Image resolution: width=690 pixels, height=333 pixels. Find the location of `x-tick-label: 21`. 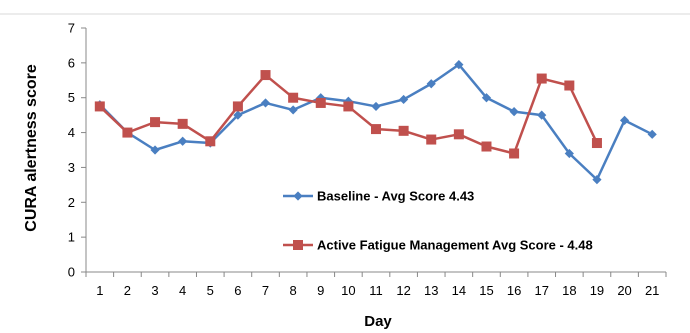

x-tick-label: 21 is located at coordinates (652, 290).